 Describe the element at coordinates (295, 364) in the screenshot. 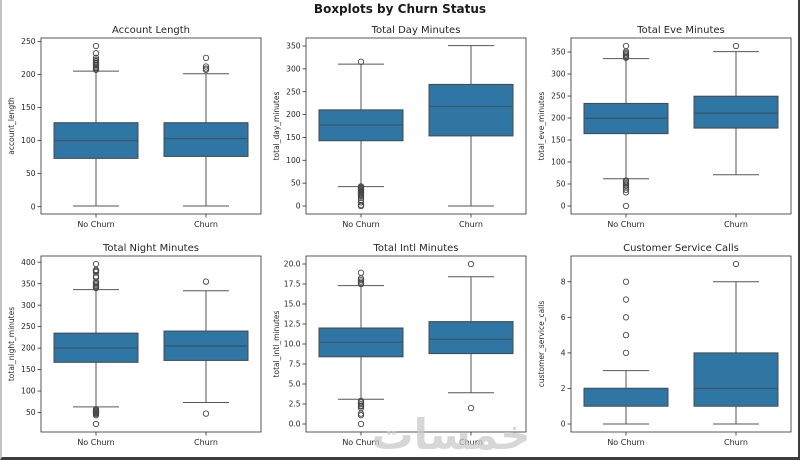

I see `y-tick-label: 7.5` at that location.